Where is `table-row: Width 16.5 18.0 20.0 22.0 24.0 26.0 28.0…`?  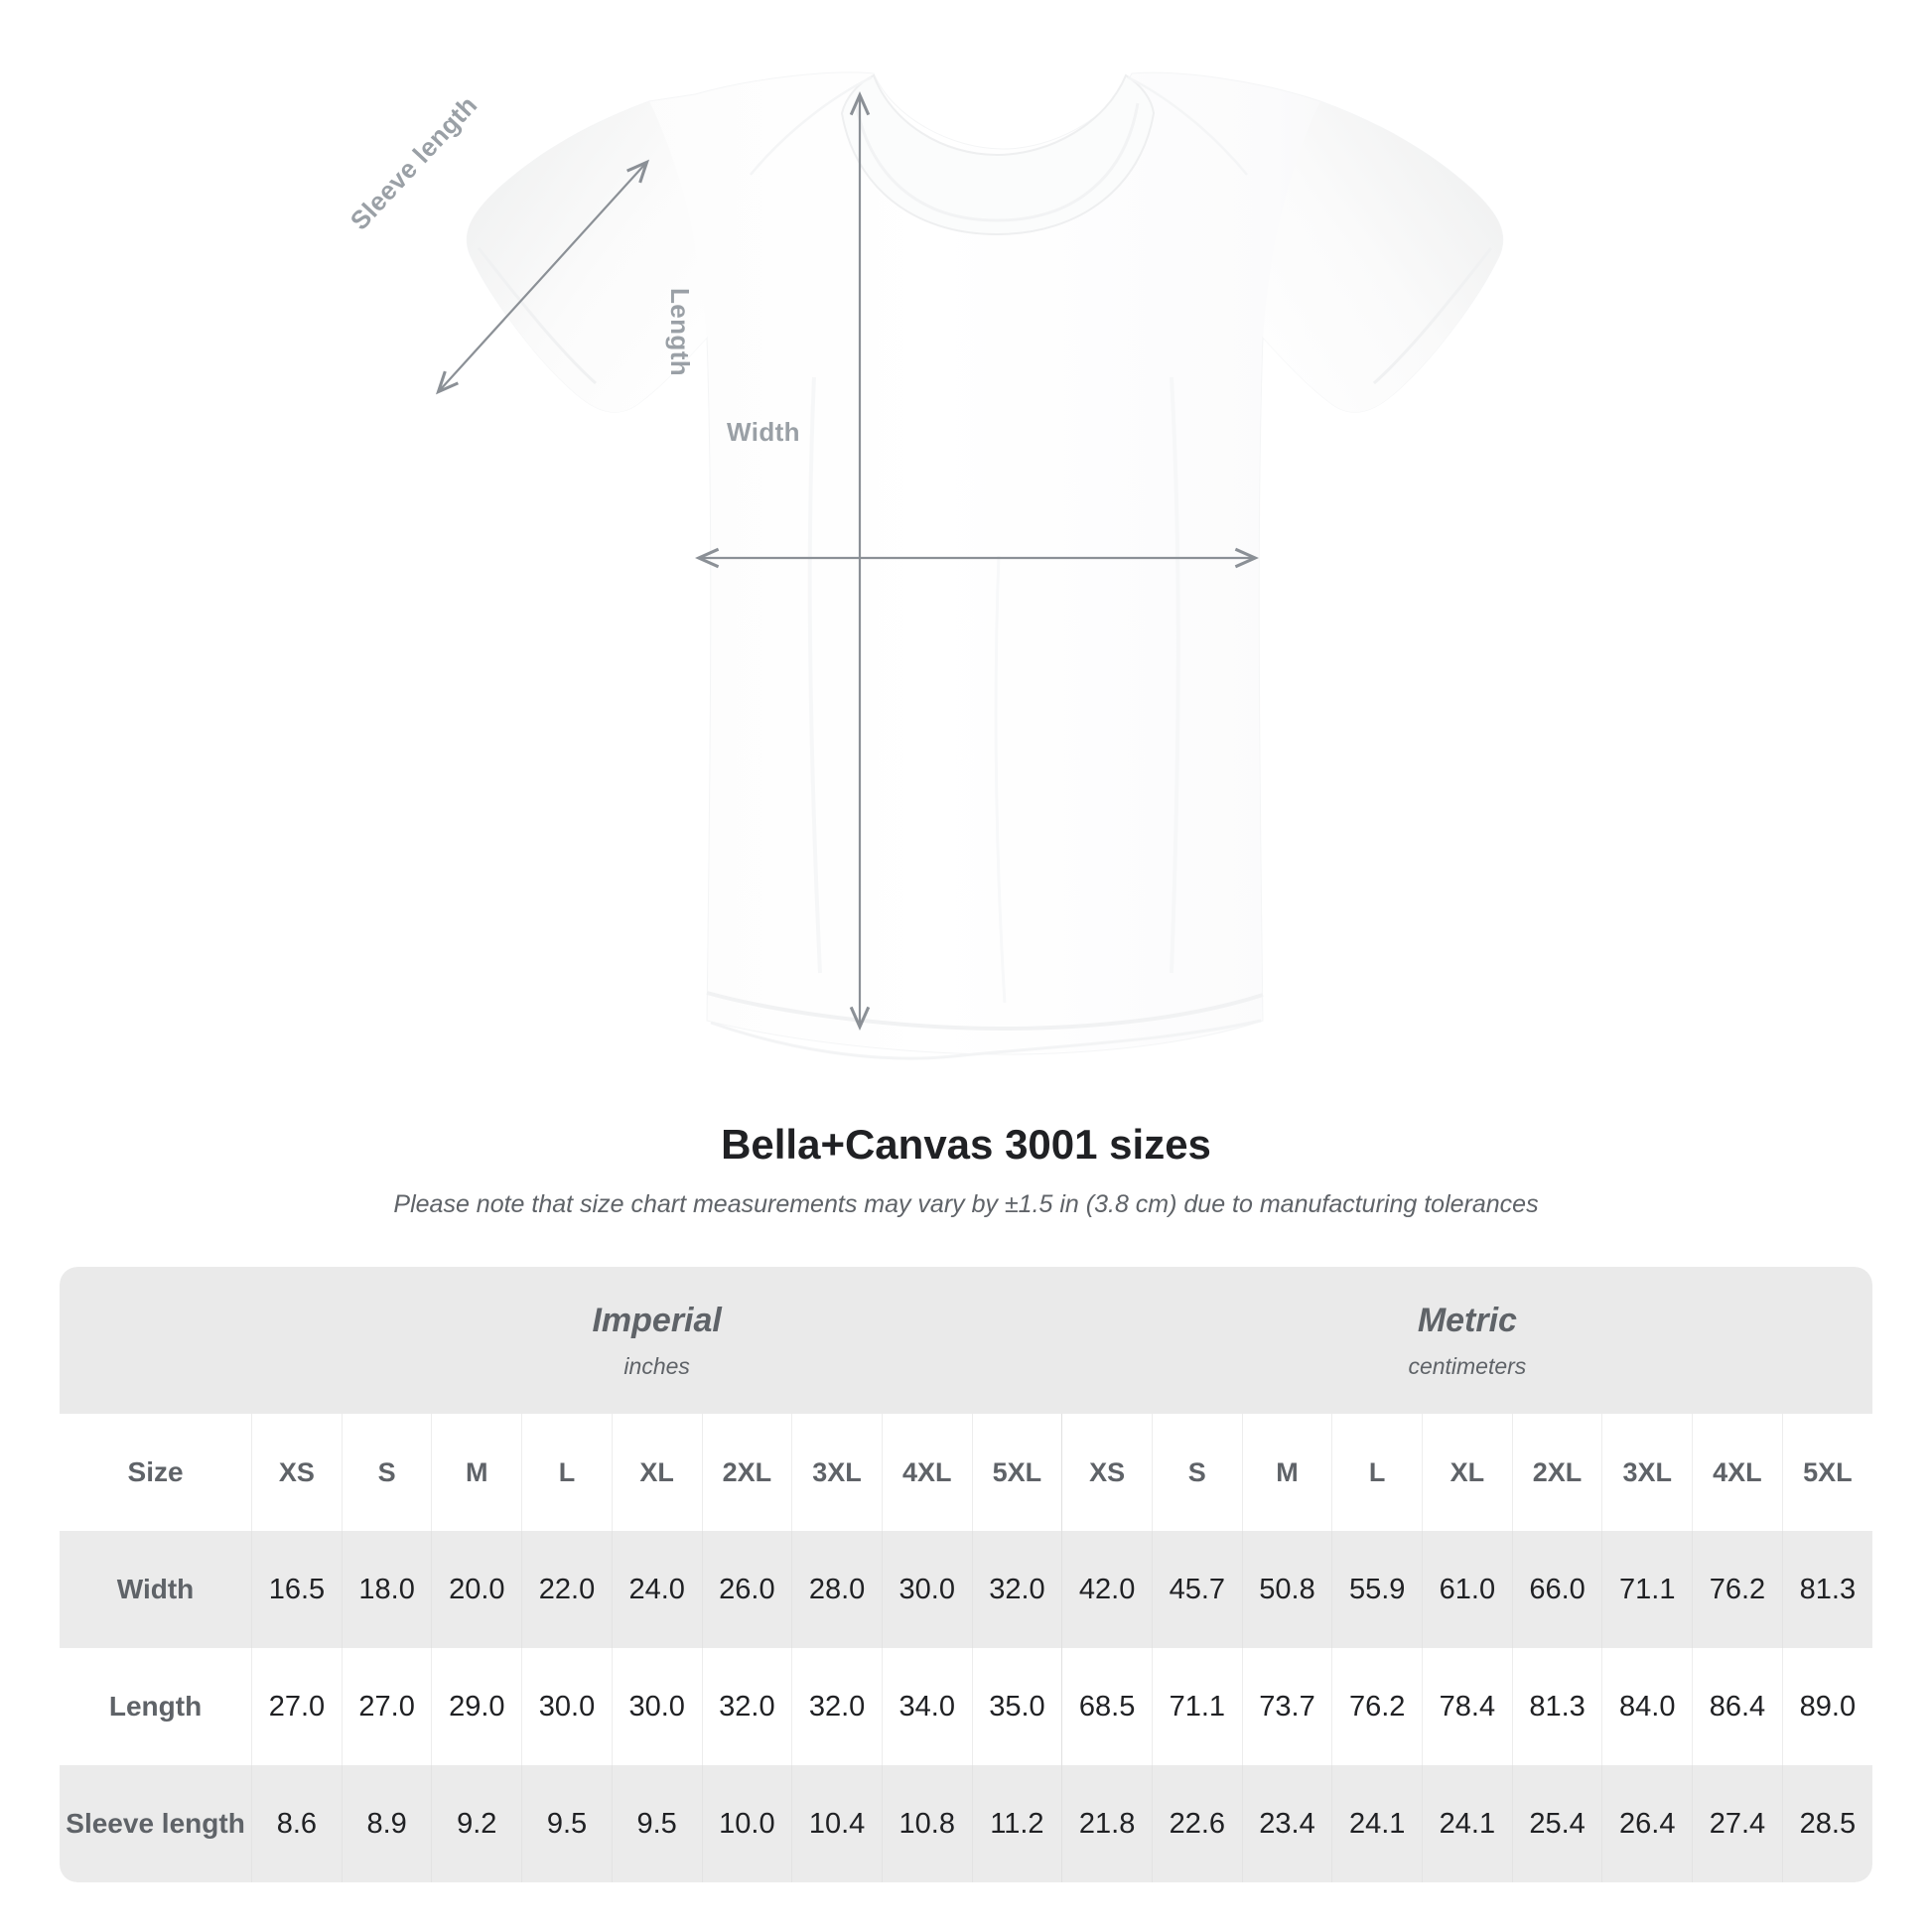 table-row: Width 16.5 18.0 20.0 22.0 24.0 26.0 28.0… is located at coordinates (966, 1590).